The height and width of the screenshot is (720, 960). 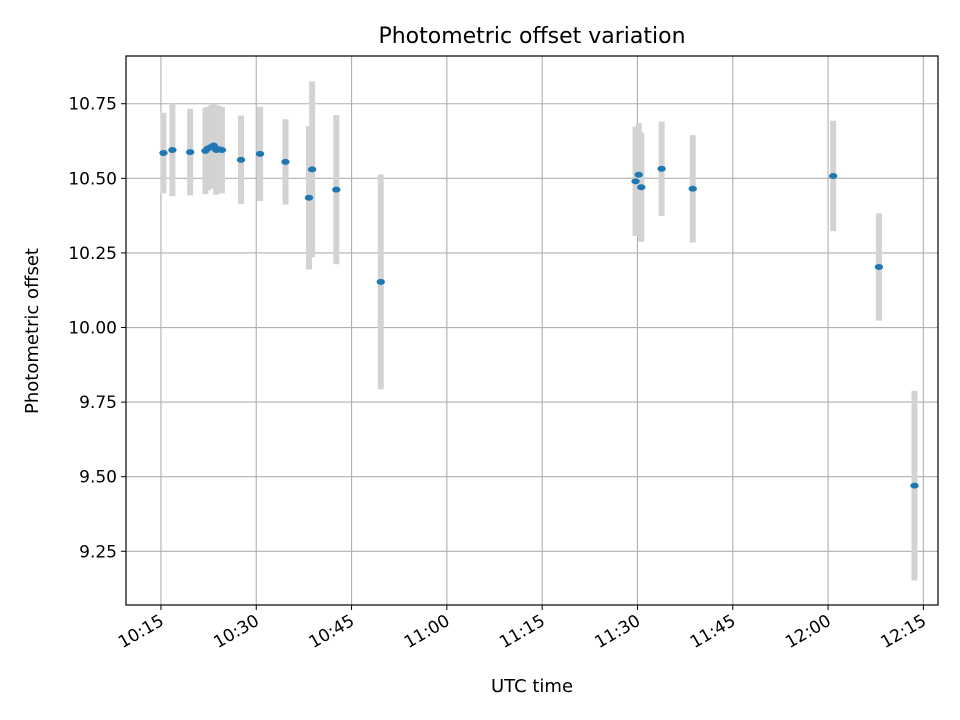 I want to click on y-axis-ticks: 9.25 9.50 9.75 10.00 10.25 10.50 10.75, so click(x=97, y=328).